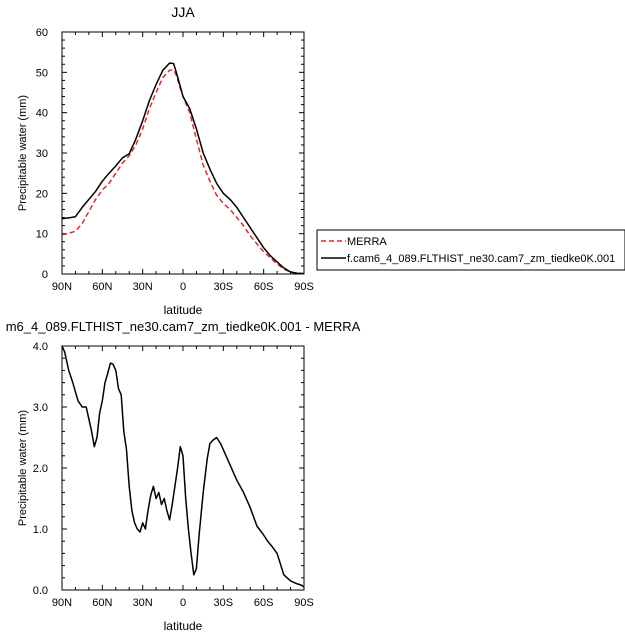 The image size is (625, 634). What do you see at coordinates (42, 194) in the screenshot?
I see `top-y-tick-label: 20` at bounding box center [42, 194].